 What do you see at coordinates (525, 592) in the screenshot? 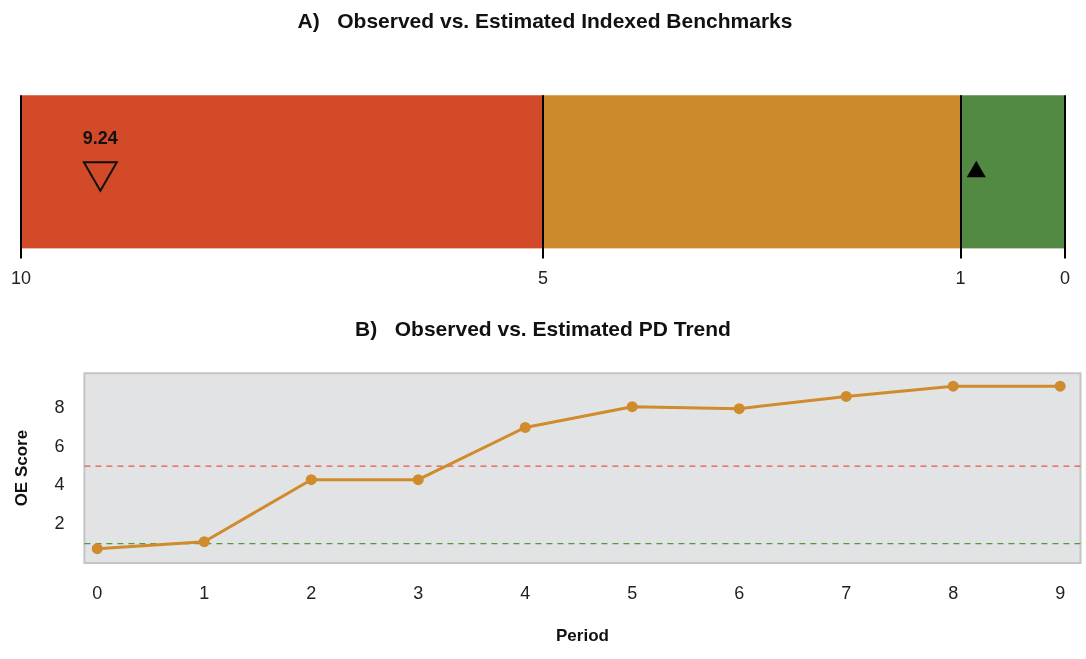
I see `x-tick-label: 4` at bounding box center [525, 592].